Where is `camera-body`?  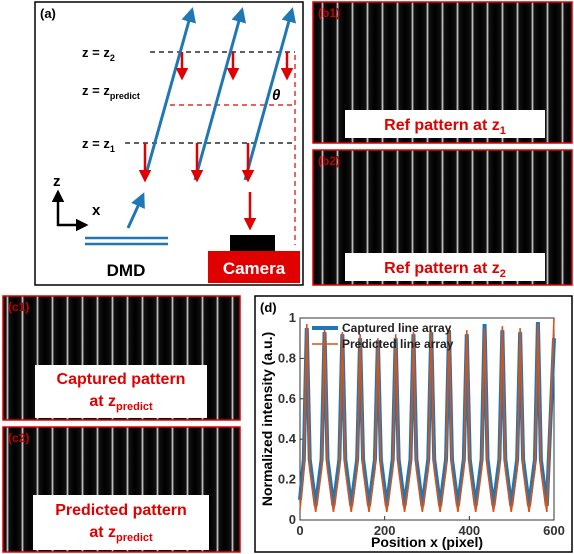
camera-body is located at coordinates (254, 267).